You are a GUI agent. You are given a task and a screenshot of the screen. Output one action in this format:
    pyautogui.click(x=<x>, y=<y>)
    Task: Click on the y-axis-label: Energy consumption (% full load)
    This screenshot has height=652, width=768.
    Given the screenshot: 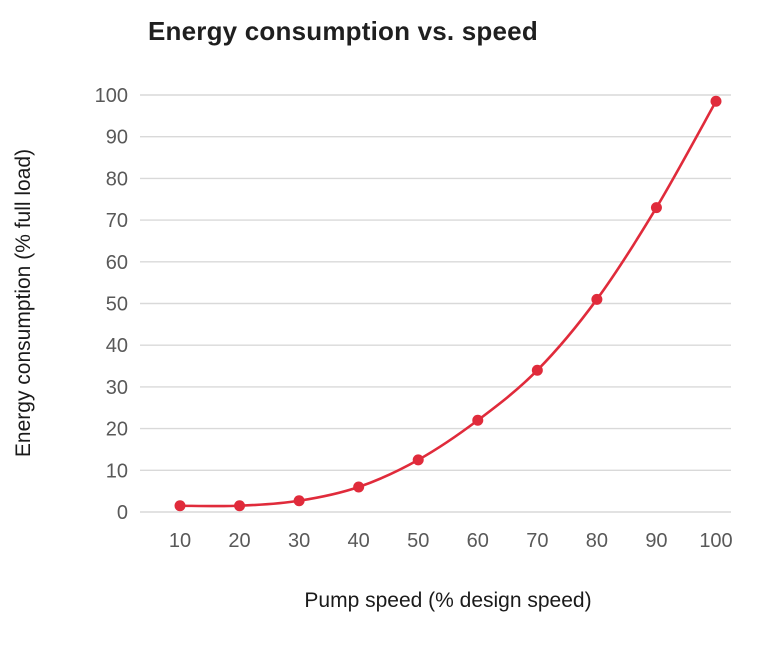 What is the action you would take?
    pyautogui.click(x=23, y=303)
    